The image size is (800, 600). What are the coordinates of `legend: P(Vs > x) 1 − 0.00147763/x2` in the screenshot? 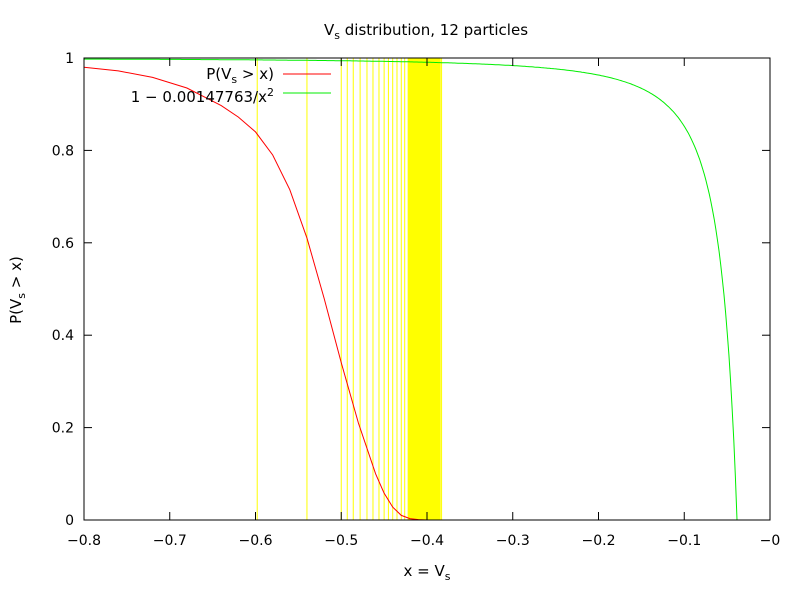 It's located at (231, 85).